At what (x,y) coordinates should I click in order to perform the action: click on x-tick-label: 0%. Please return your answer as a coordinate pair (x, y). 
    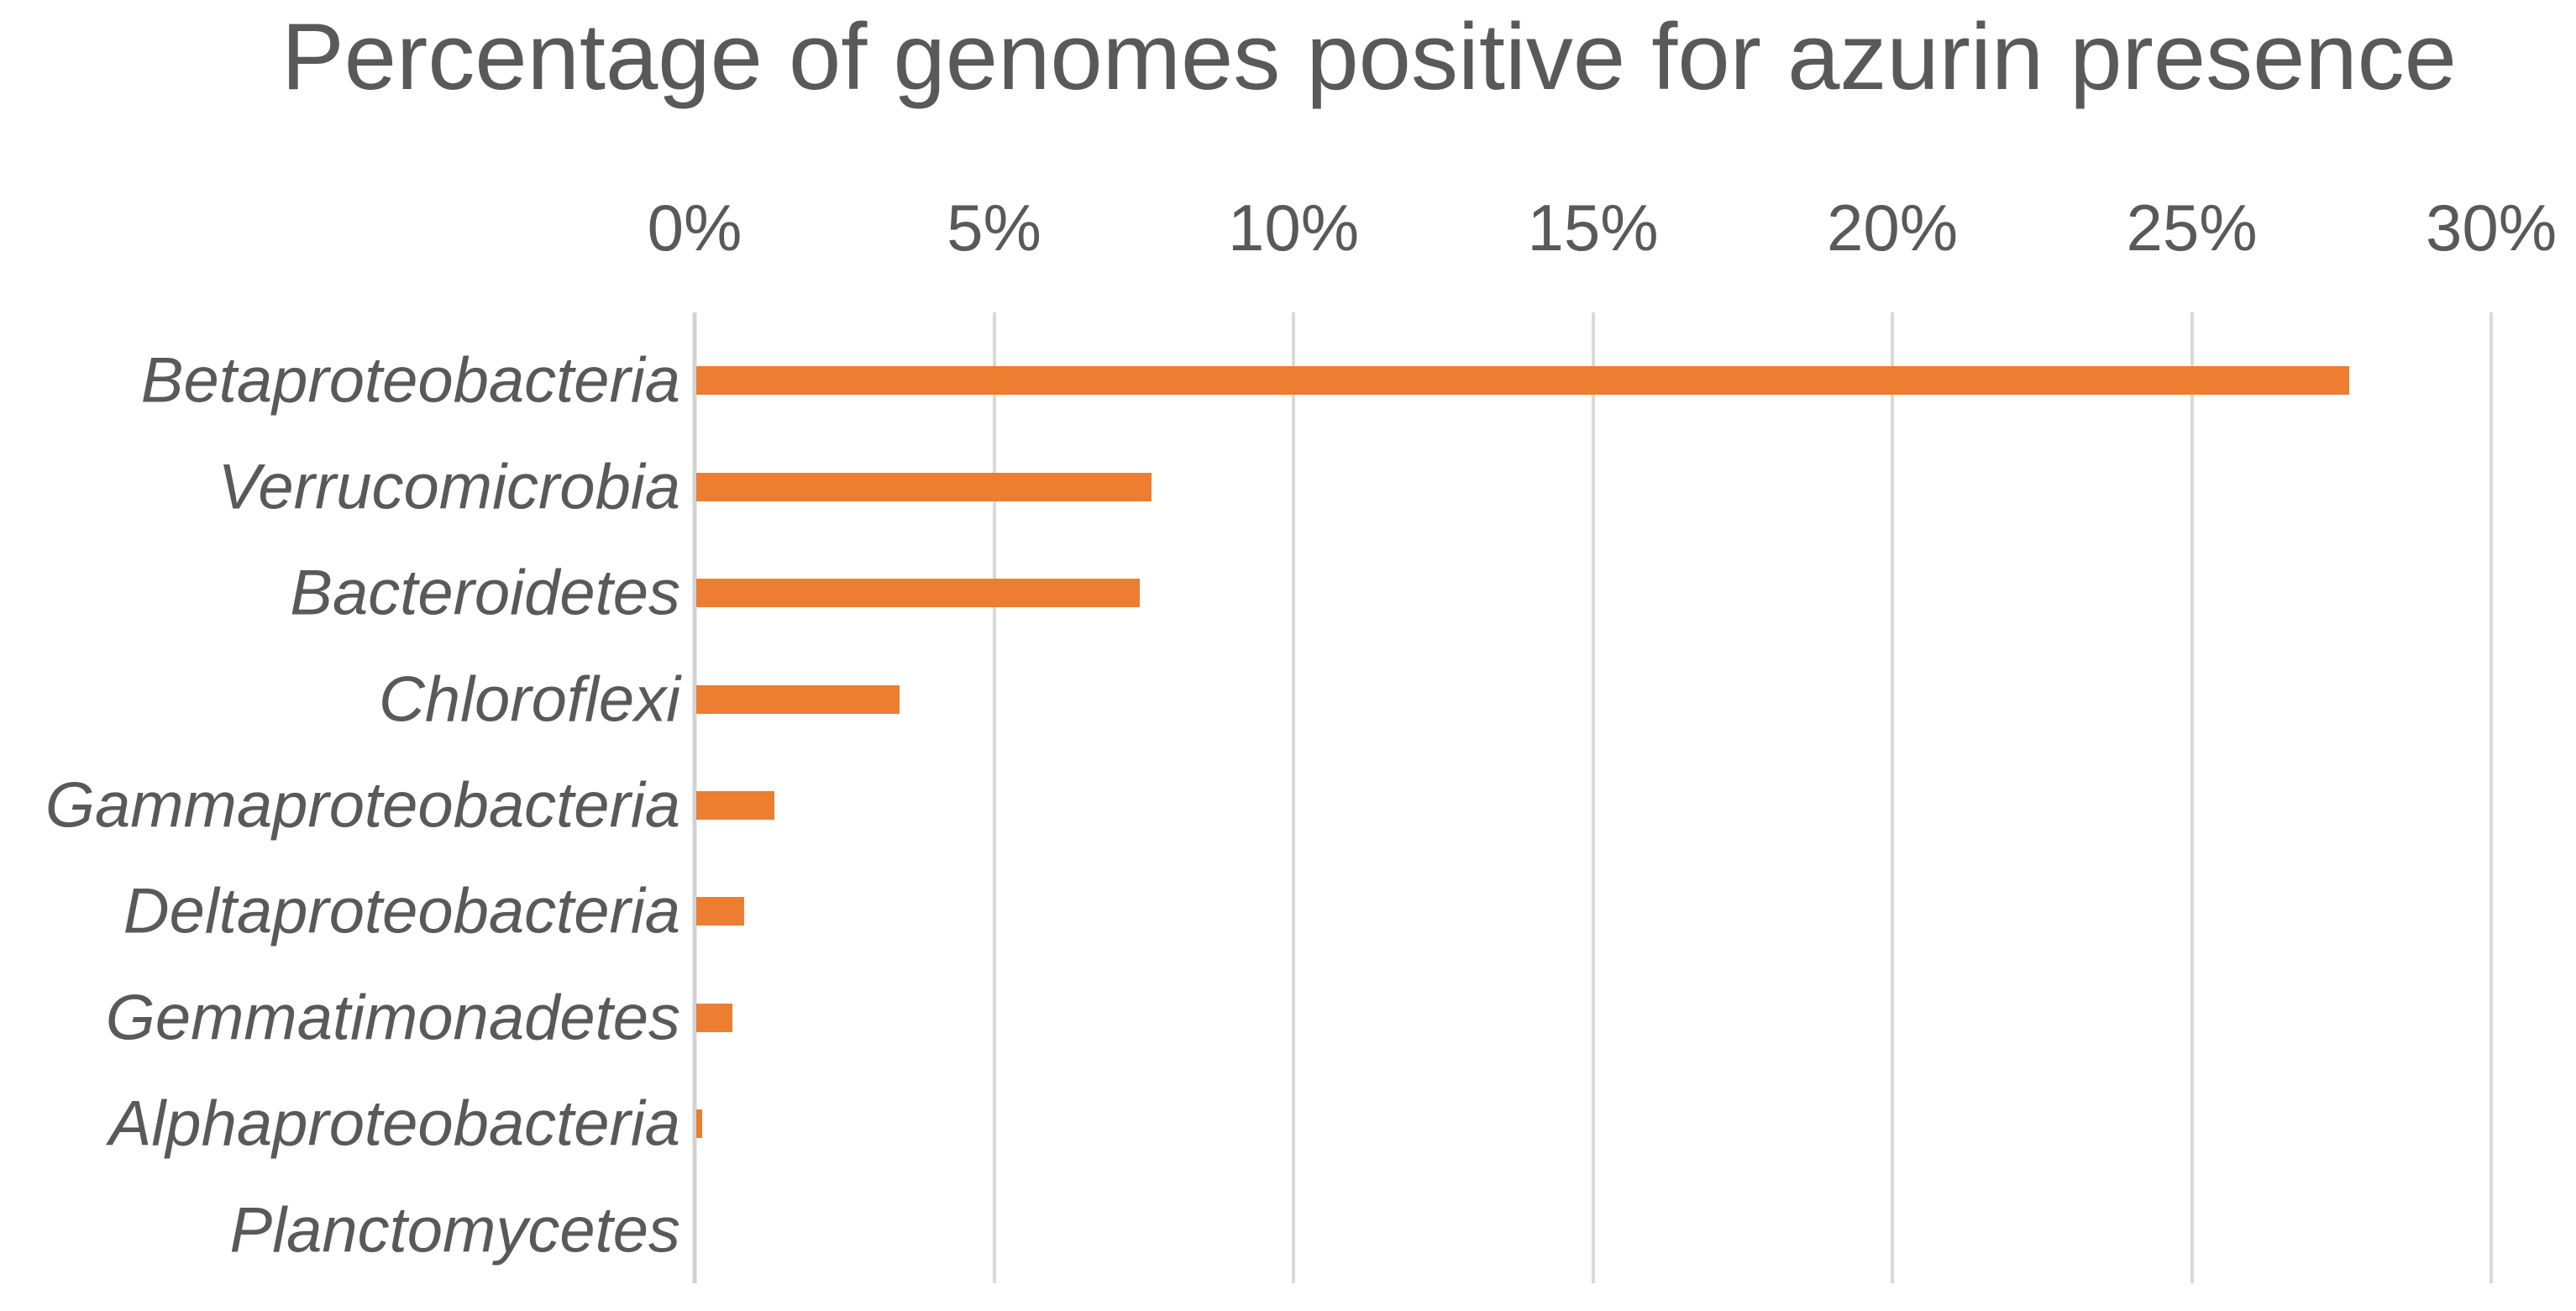
    Looking at the image, I should click on (694, 228).